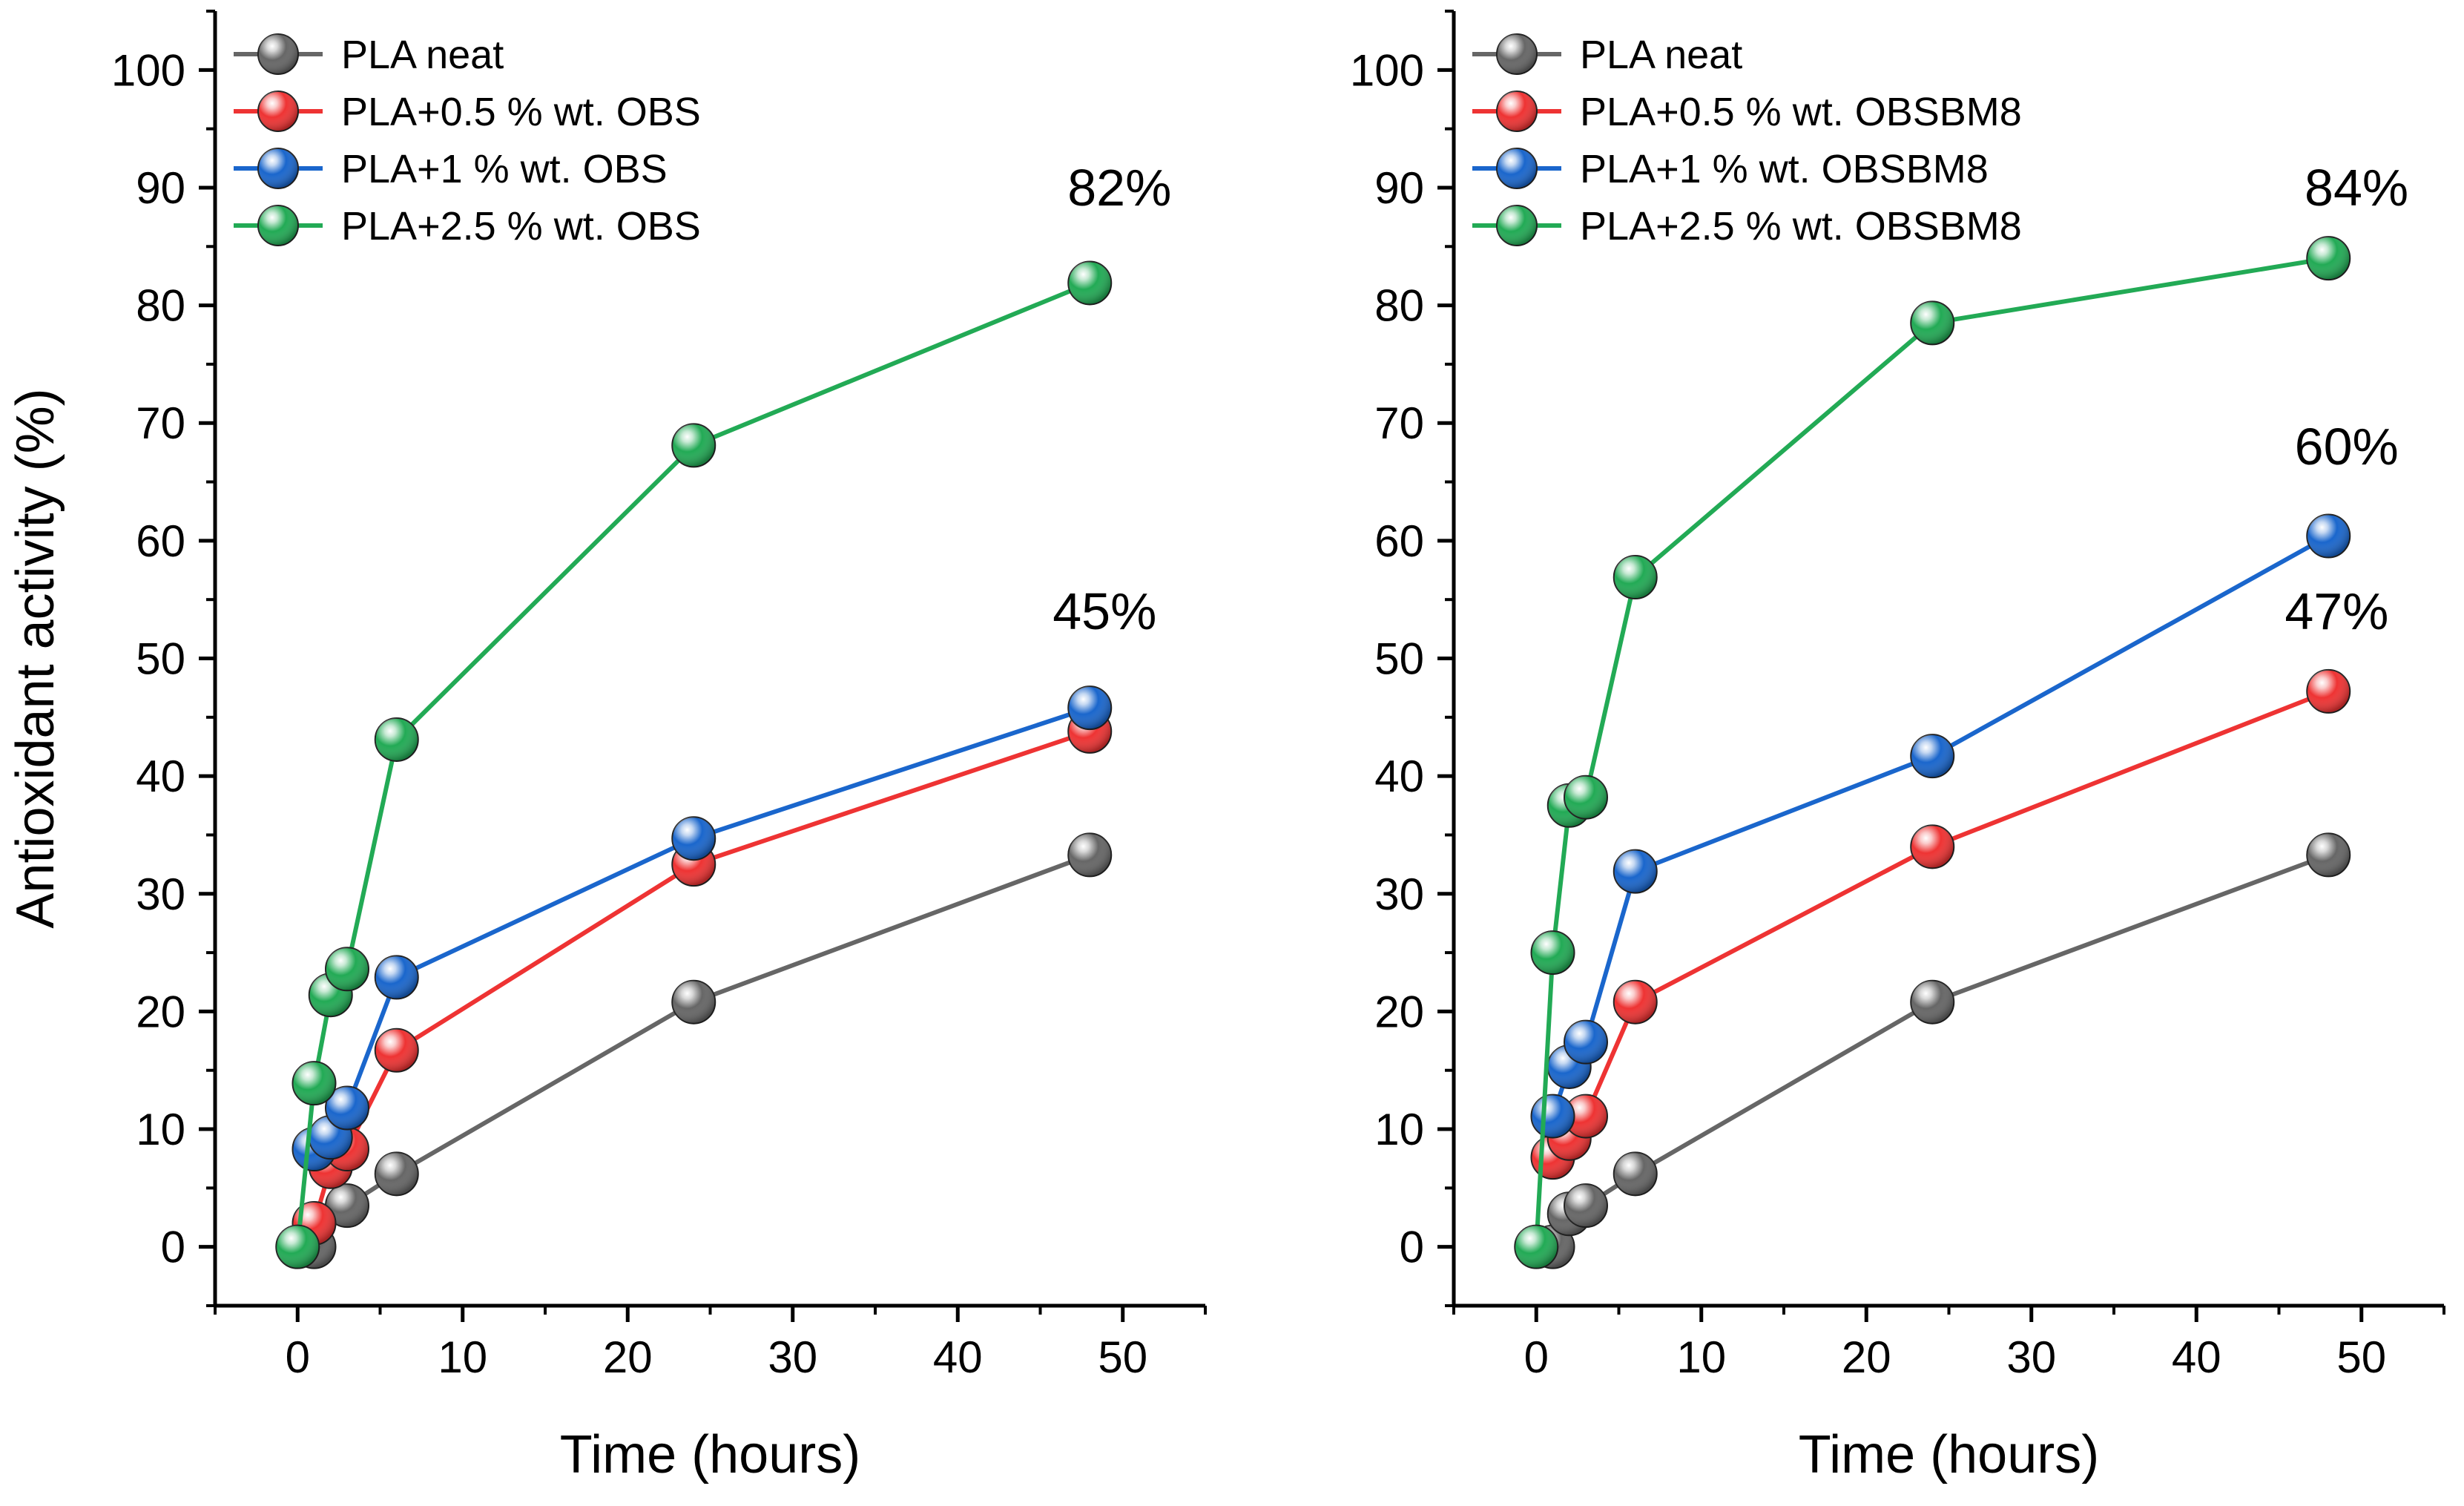 This screenshot has height=1506, width=2464. What do you see at coordinates (2357, 188) in the screenshot?
I see `annotation-label: 84%` at bounding box center [2357, 188].